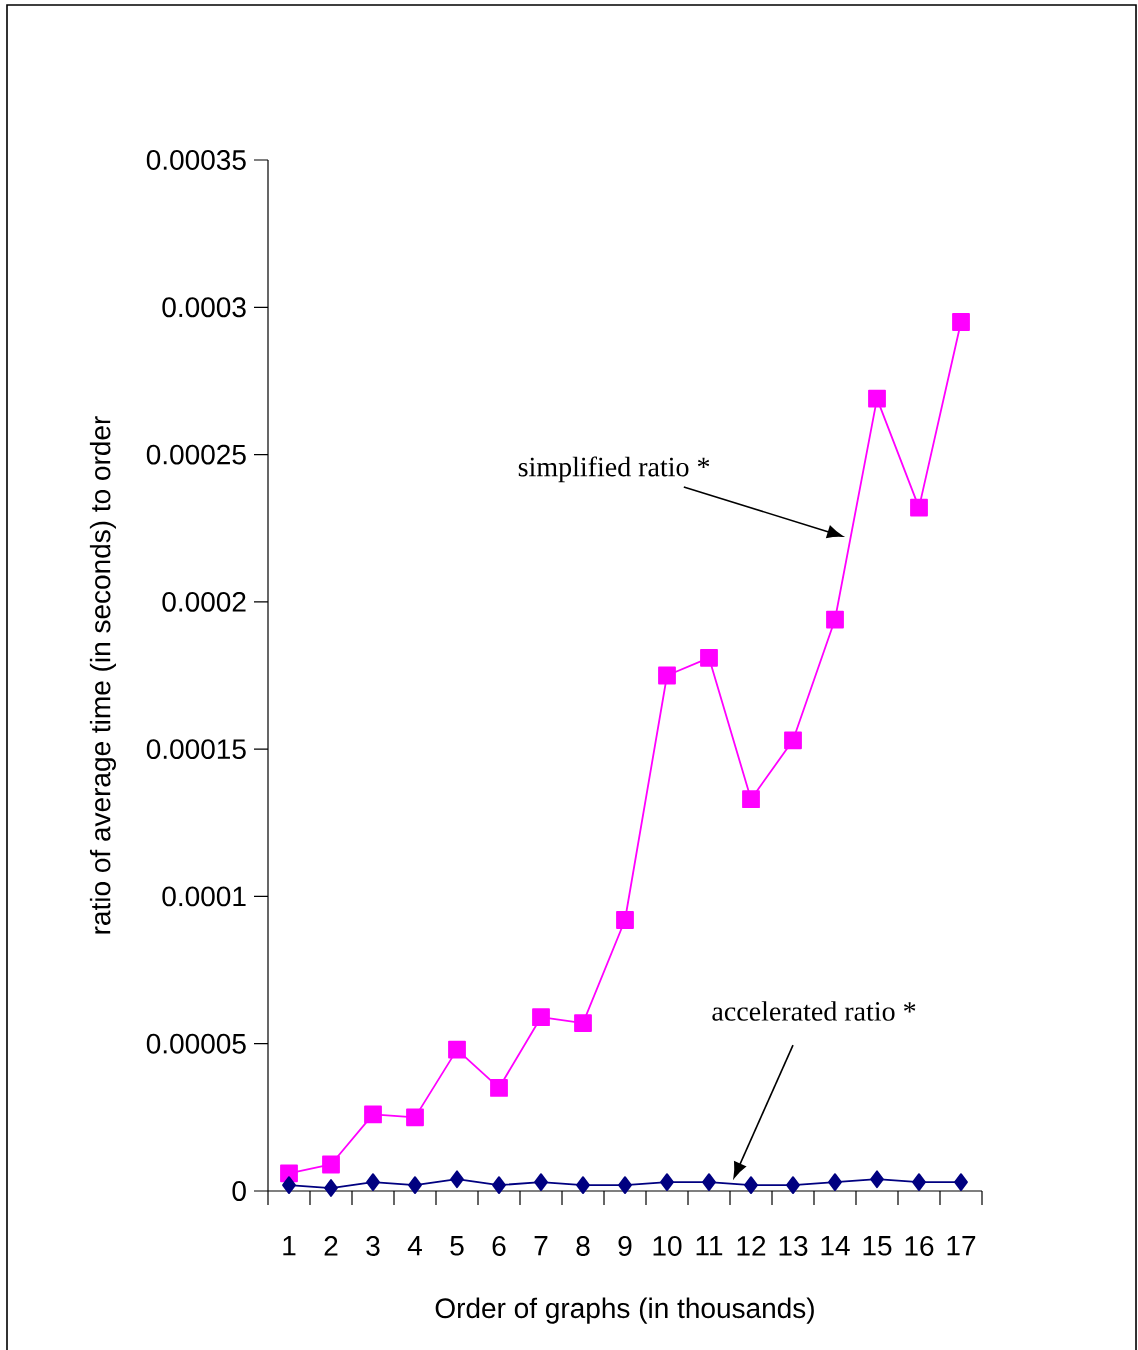 This screenshot has width=1138, height=1350. I want to click on x-tick-label: 5, so click(457, 1246).